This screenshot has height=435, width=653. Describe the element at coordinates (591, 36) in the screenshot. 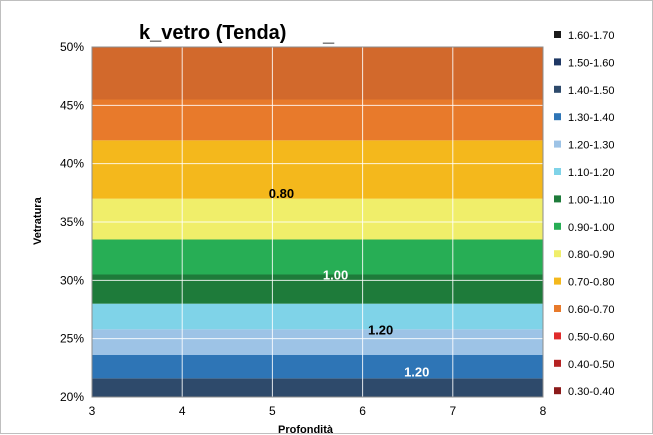

I see `legend-label: 1.60-1.70` at that location.